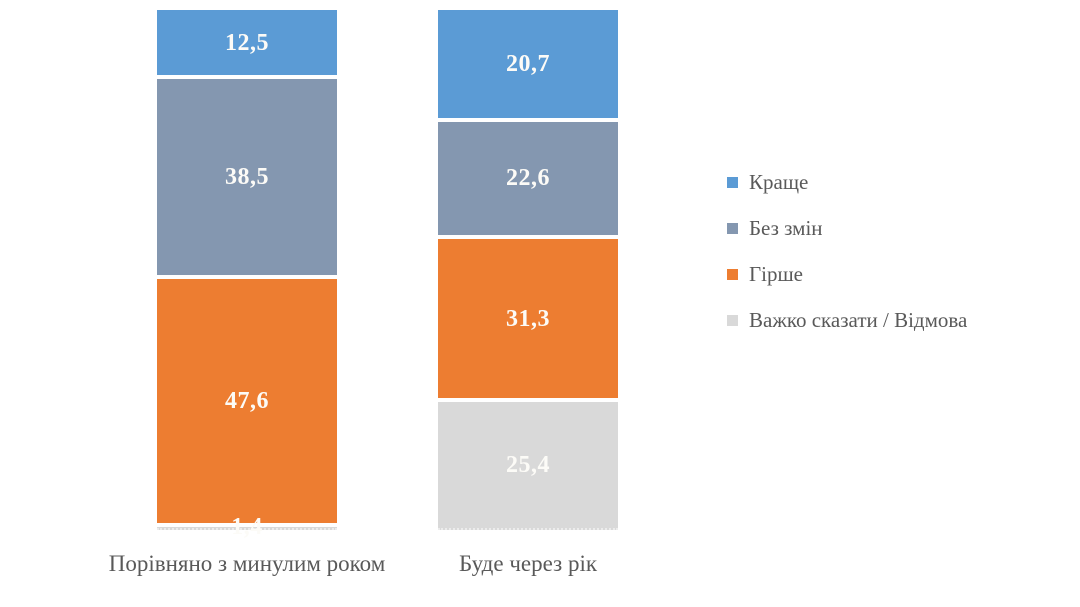 This screenshot has width=1080, height=607. I want to click on value-label: 47,6, so click(247, 400).